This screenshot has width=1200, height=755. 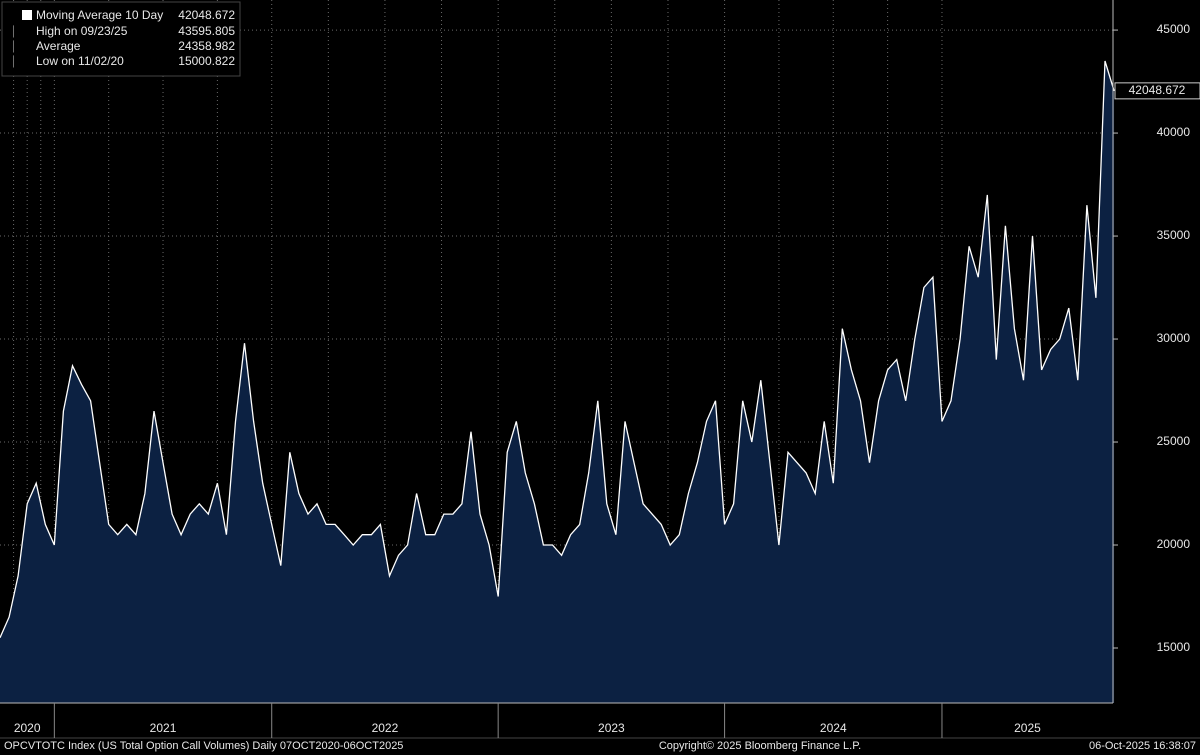 What do you see at coordinates (1174, 235) in the screenshot?
I see `y-tick-label: 35000` at bounding box center [1174, 235].